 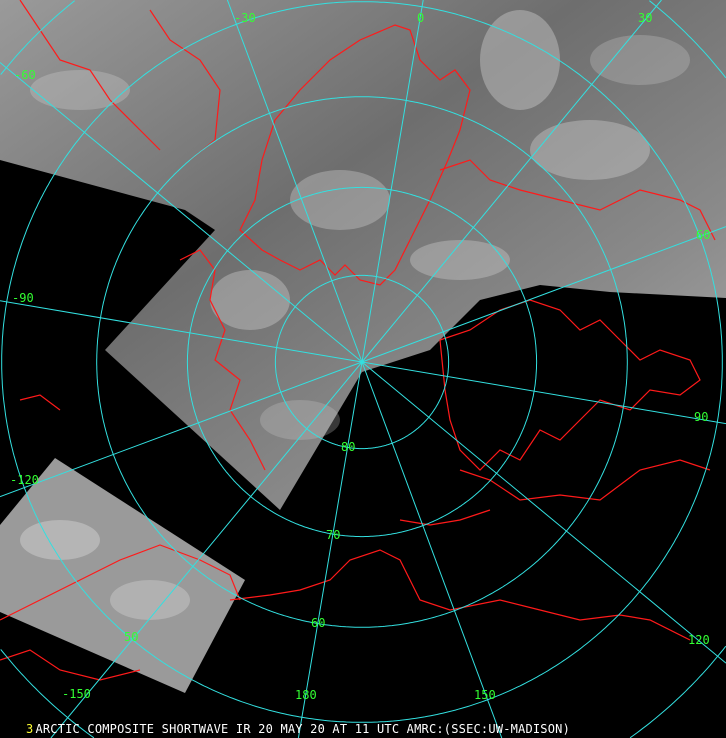 I want to click on coastline-alaska, so click(x=460, y=595).